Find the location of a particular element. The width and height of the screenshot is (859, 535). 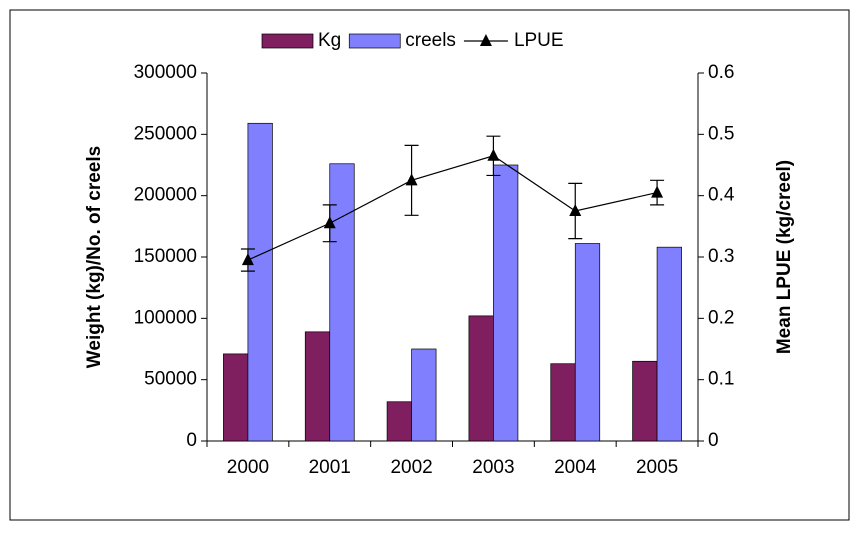

legend-label: creels is located at coordinates (430, 40).